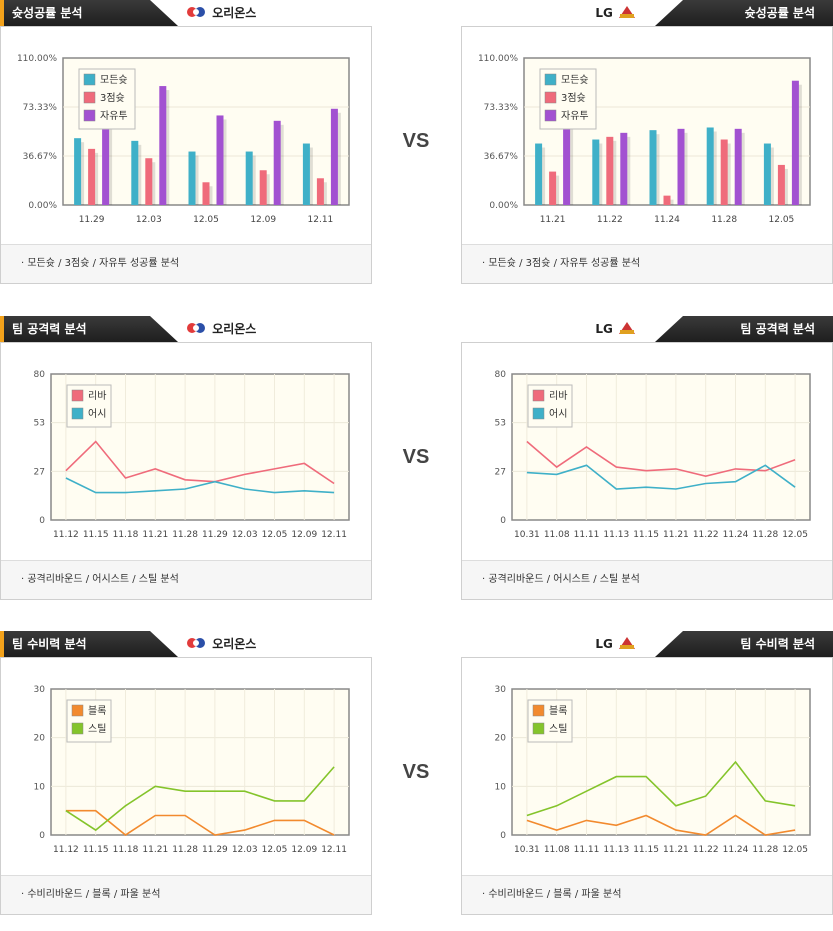 The image size is (833, 931). I want to click on x-tick-label: 11.11, so click(587, 850).